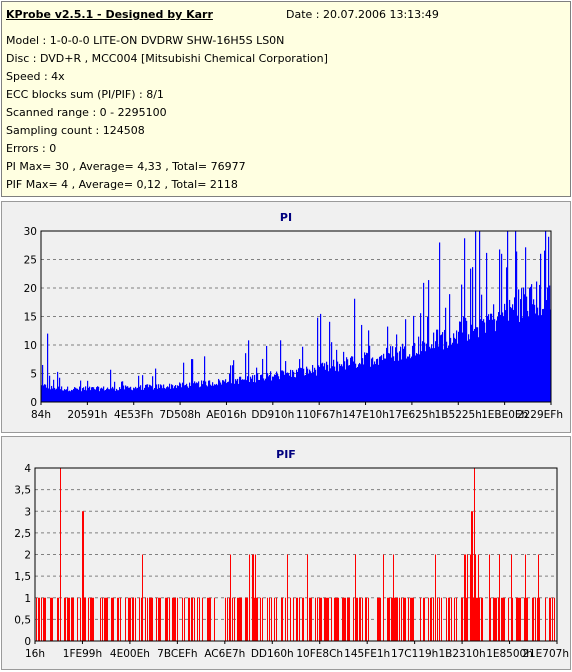 Image resolution: width=572 pixels, height=672 pixels. What do you see at coordinates (27, 469) in the screenshot?
I see `pif-y-tick-label: 4` at bounding box center [27, 469].